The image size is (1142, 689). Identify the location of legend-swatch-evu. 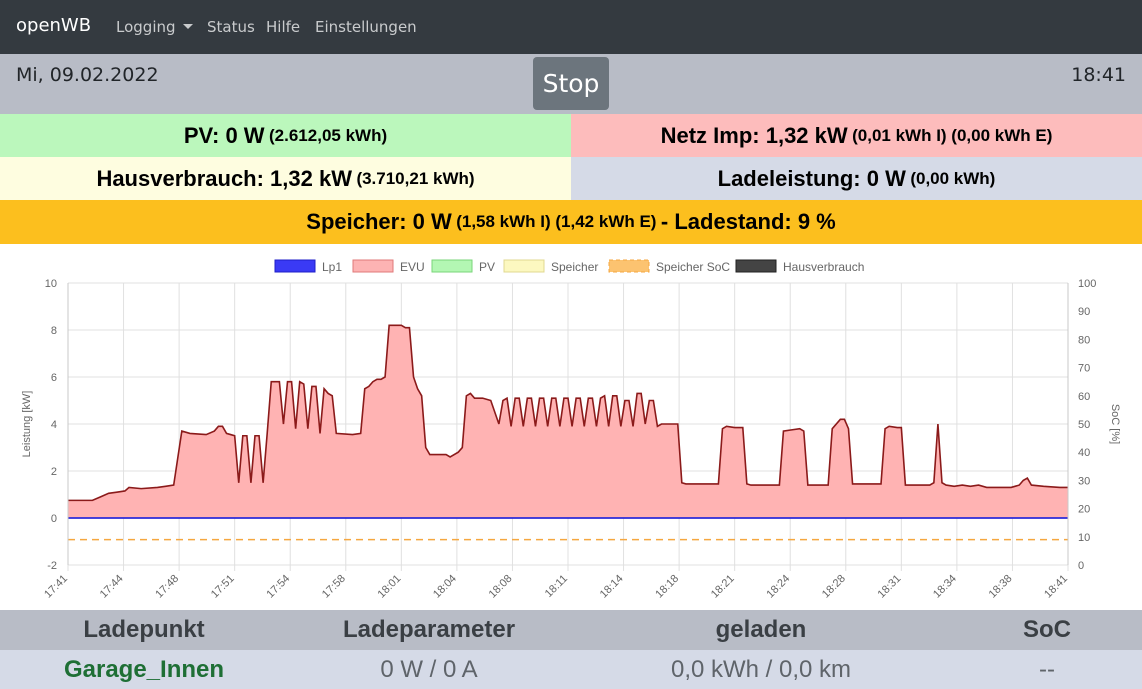
(373, 266).